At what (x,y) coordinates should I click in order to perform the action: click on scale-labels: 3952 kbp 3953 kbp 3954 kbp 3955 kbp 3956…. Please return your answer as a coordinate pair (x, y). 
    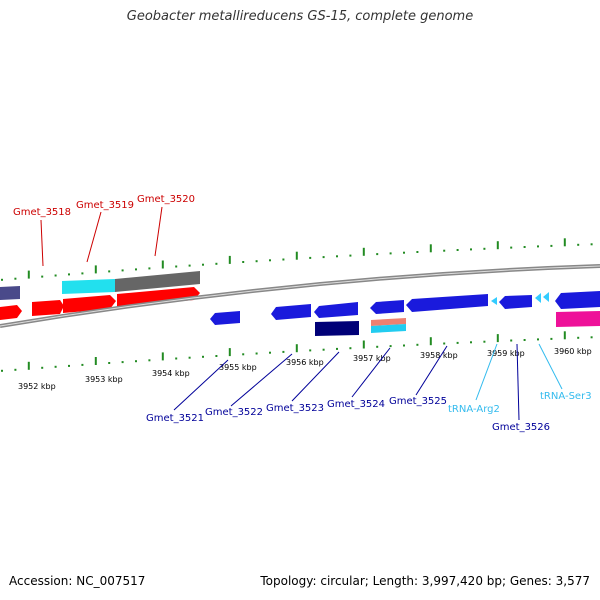
    Looking at the image, I should click on (305, 369).